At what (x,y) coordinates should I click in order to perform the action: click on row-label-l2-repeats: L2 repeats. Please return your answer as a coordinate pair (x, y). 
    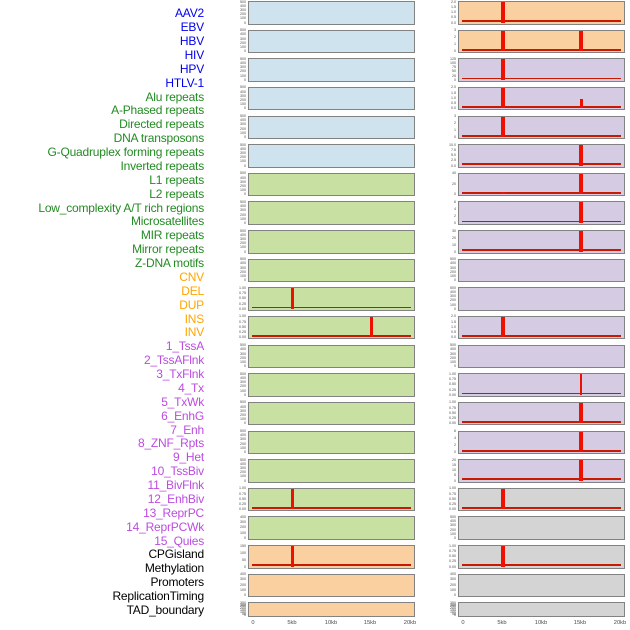
    Looking at the image, I should click on (176, 193).